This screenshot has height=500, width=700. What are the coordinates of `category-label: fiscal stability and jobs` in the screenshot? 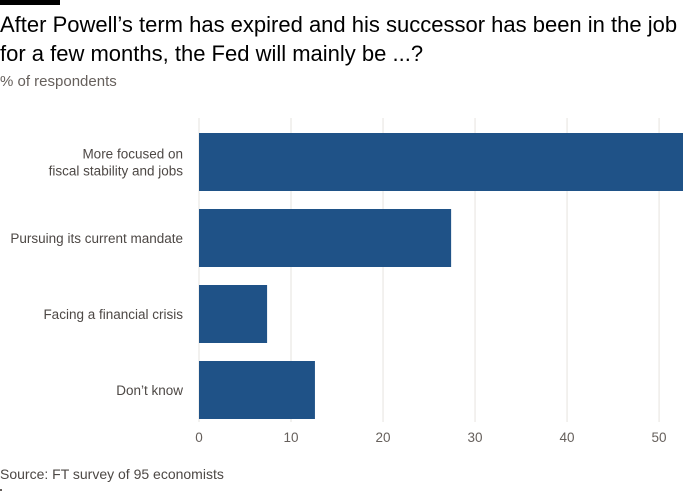 It's located at (116, 171).